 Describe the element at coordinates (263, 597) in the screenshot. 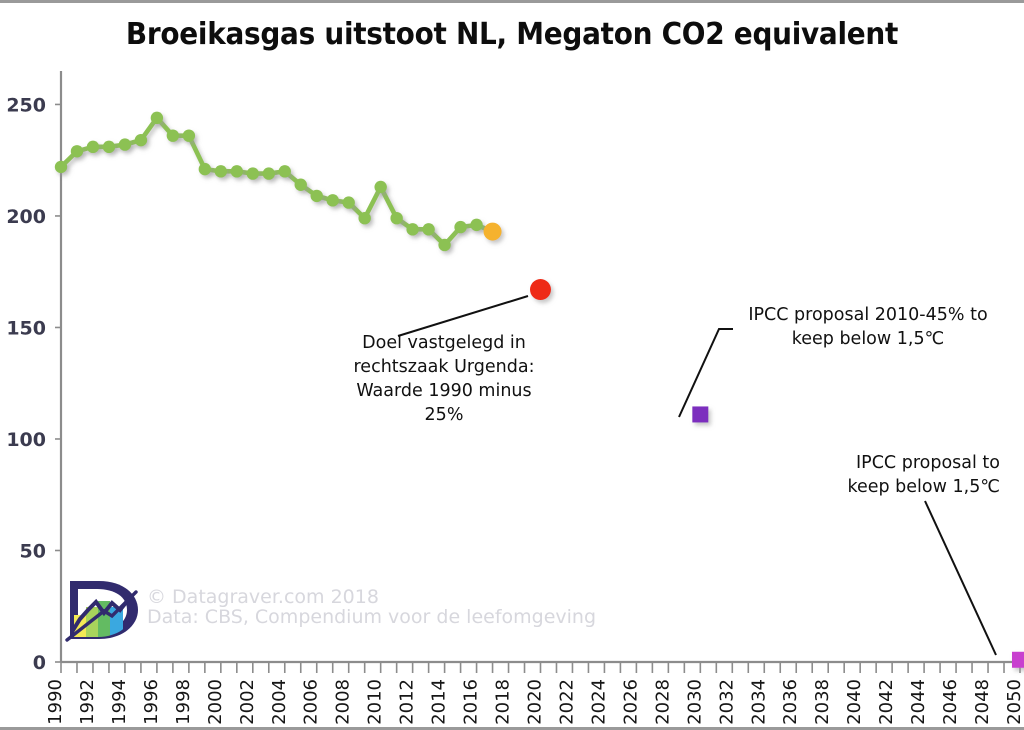

I see `watermark-line-1: © Datagraver.com 2018` at that location.